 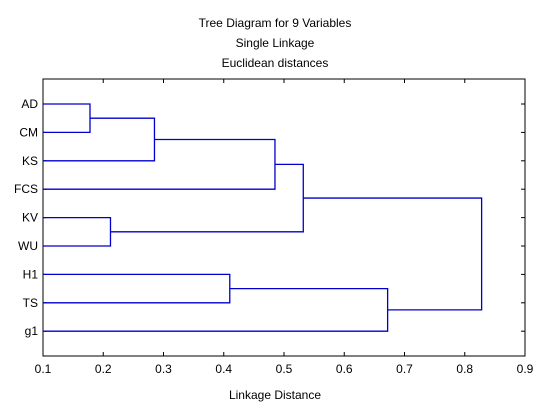 What do you see at coordinates (216, 309) in the screenshot?
I see `dendrogram-link-c7` at bounding box center [216, 309].